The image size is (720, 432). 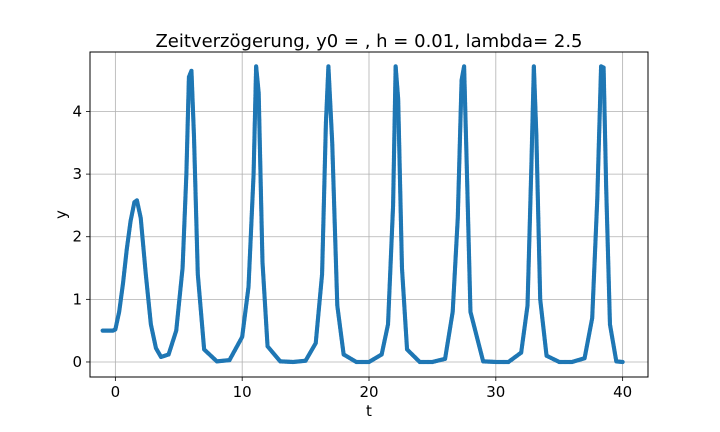 What do you see at coordinates (77, 111) in the screenshot?
I see `y-tick-label: 4` at bounding box center [77, 111].